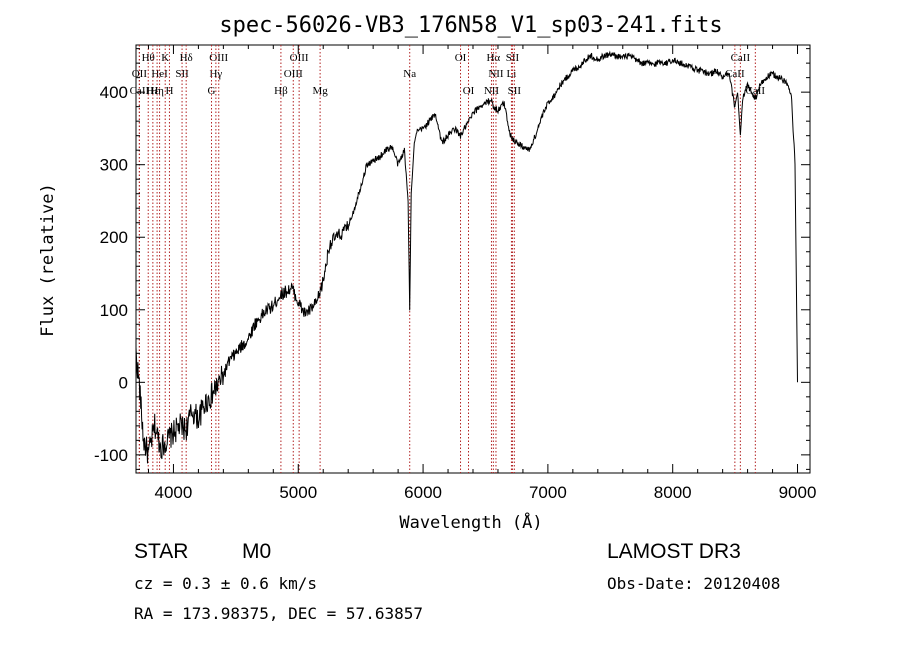 The height and width of the screenshot is (649, 900). Describe the element at coordinates (114, 237) in the screenshot. I see `y-tick-label: 200` at that location.